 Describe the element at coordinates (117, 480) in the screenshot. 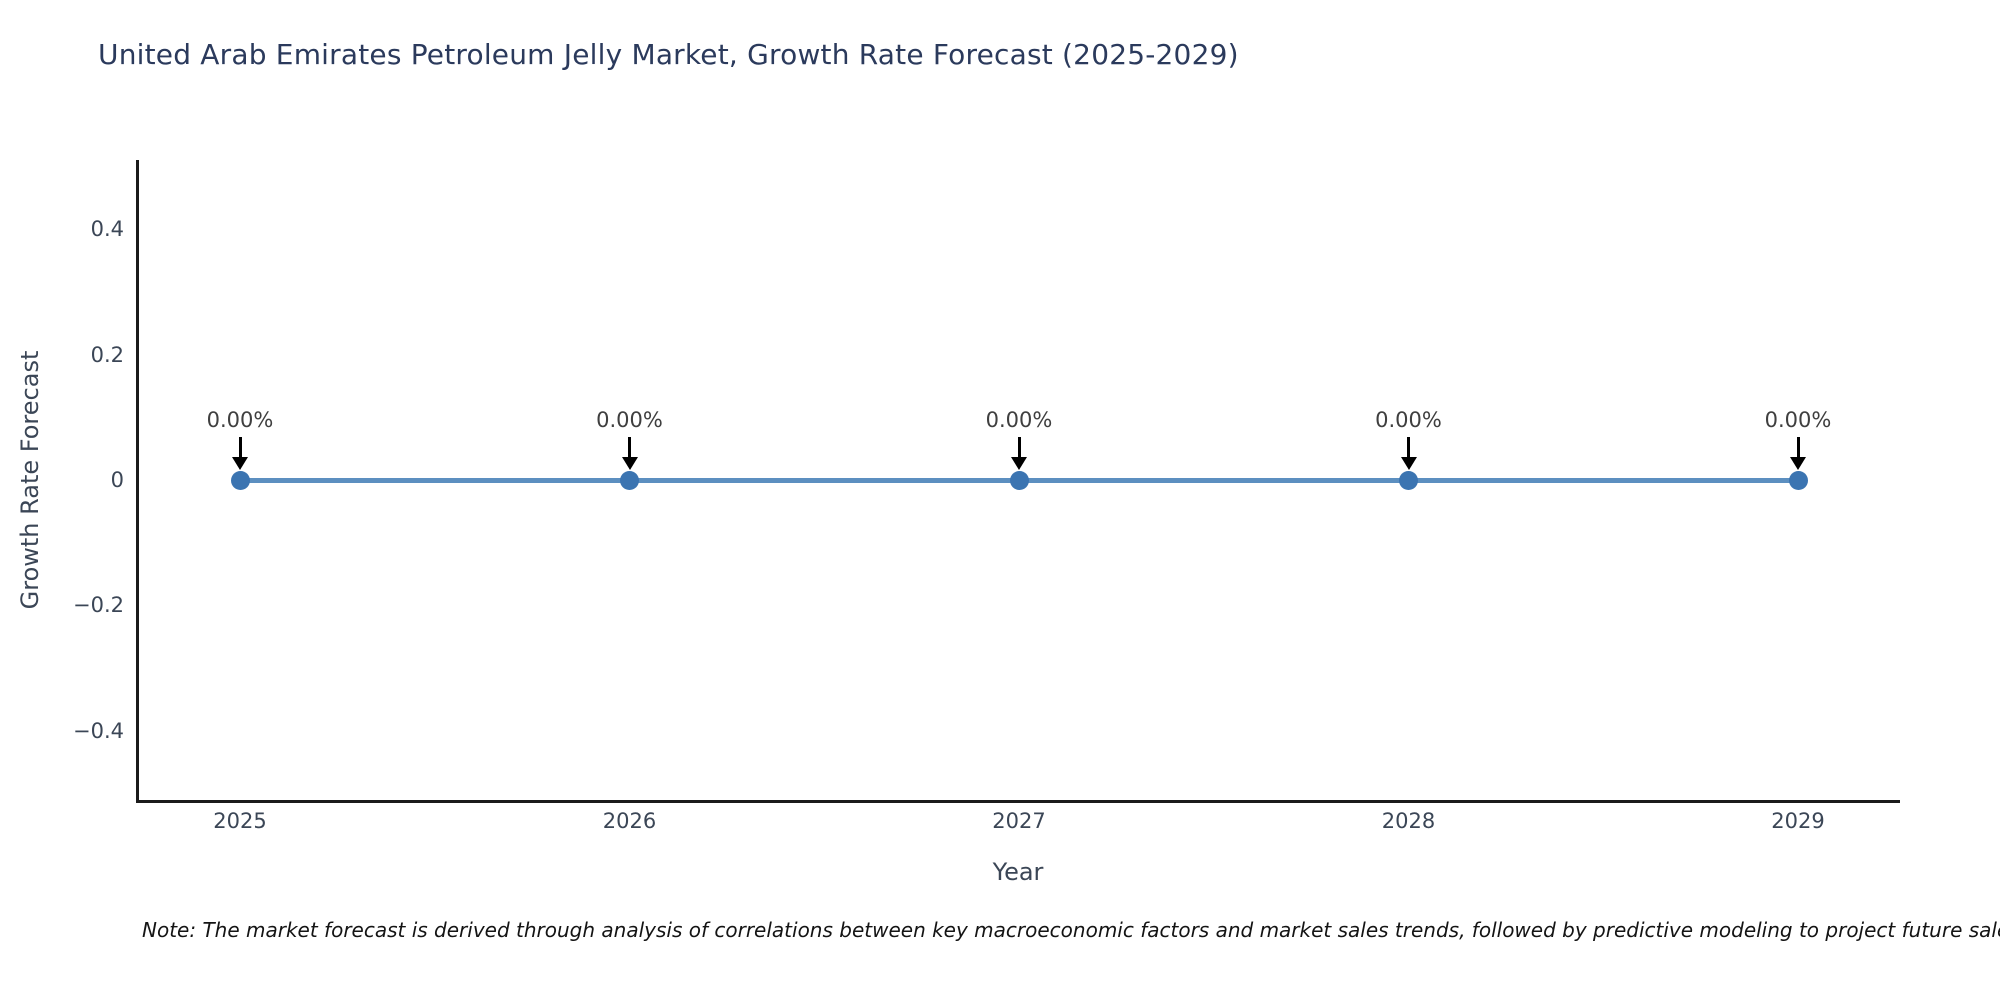

I see `y-tick-label: 0` at that location.